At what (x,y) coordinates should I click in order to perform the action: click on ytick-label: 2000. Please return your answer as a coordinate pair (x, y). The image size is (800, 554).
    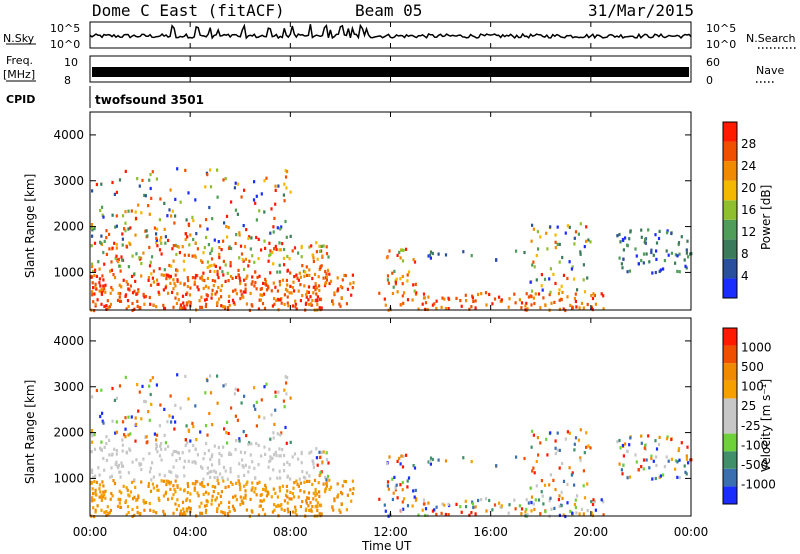
    Looking at the image, I should click on (68, 227).